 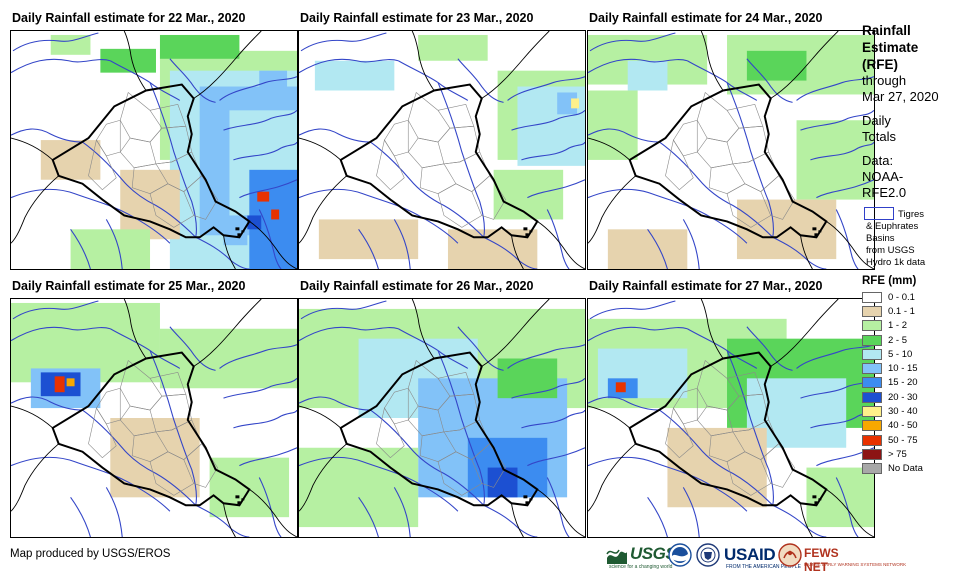 What do you see at coordinates (890, 250) in the screenshot?
I see `basin-line: from USGS` at bounding box center [890, 250].